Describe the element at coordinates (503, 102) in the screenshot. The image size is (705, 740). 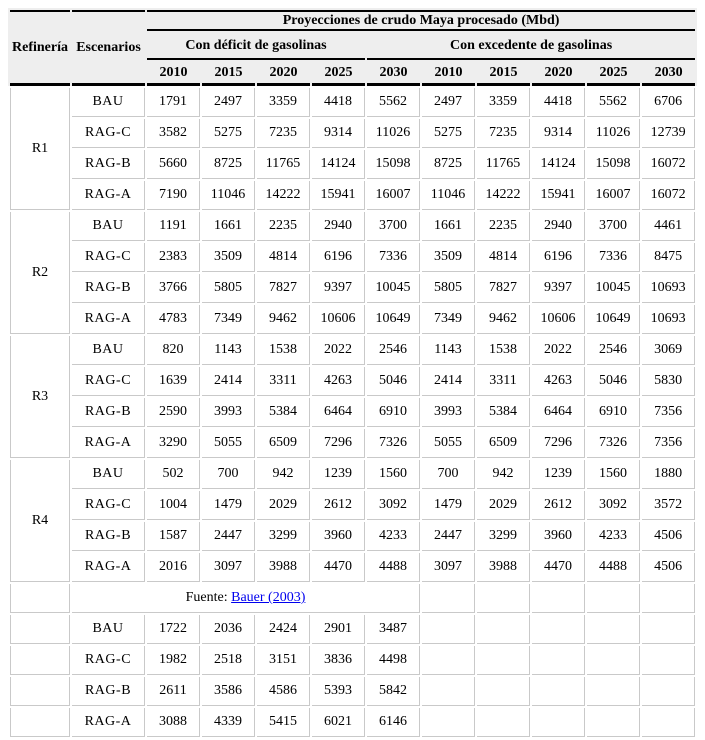
I see `value-cell: 3359` at that location.